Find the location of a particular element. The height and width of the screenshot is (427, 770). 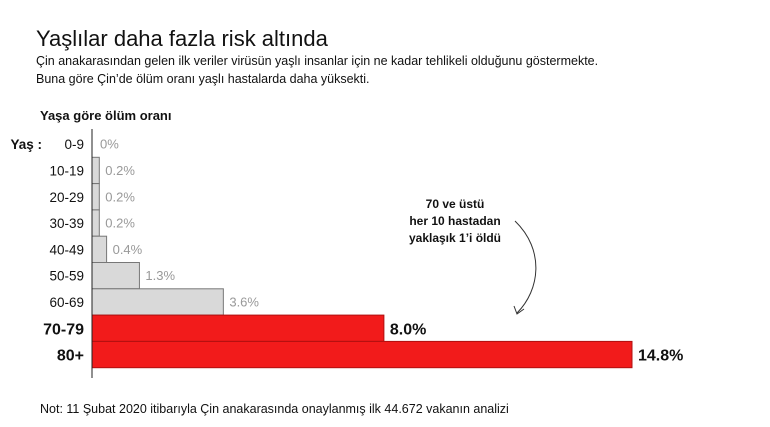

category-label: 60-69 is located at coordinates (66, 302).